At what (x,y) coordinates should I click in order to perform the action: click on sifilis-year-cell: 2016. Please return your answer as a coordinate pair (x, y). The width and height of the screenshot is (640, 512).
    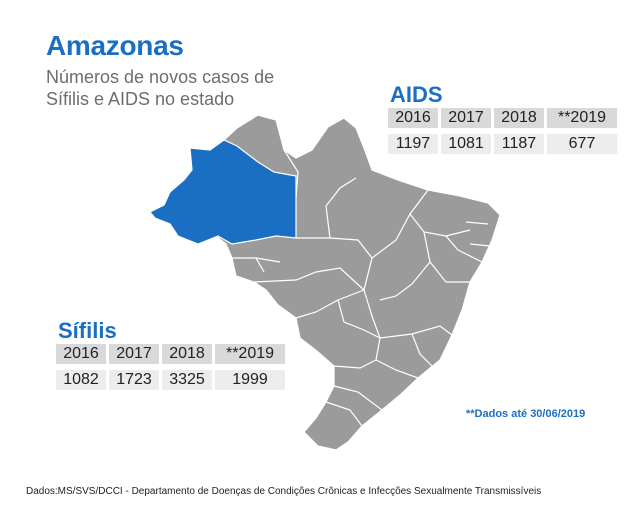
    Looking at the image, I should click on (81, 354).